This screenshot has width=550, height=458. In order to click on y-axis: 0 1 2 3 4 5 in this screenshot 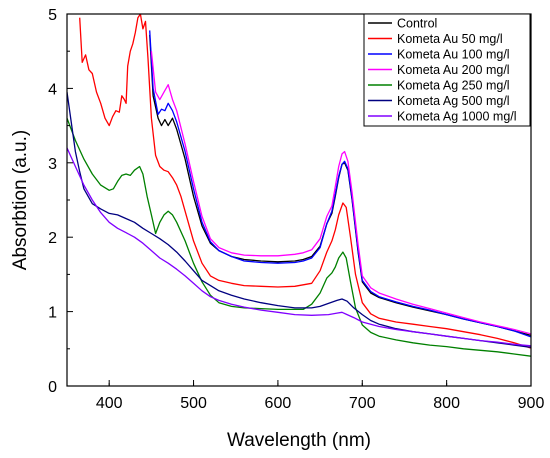, I will do `click(60, 201)`.